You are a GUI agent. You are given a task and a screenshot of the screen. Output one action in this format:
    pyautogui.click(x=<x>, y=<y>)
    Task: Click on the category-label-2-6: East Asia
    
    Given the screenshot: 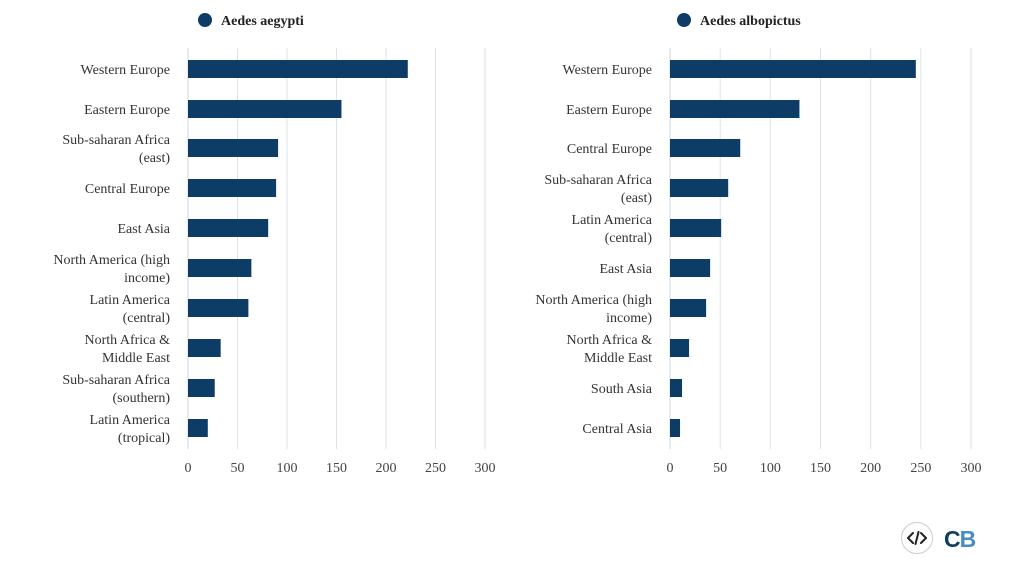 What is the action you would take?
    pyautogui.click(x=626, y=269)
    